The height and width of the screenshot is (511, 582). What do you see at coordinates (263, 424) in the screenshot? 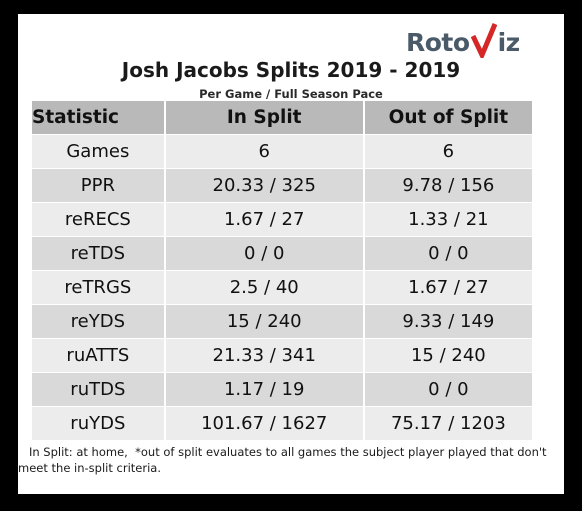
I see `in-split-value: 101.67 / 1627` at bounding box center [263, 424].